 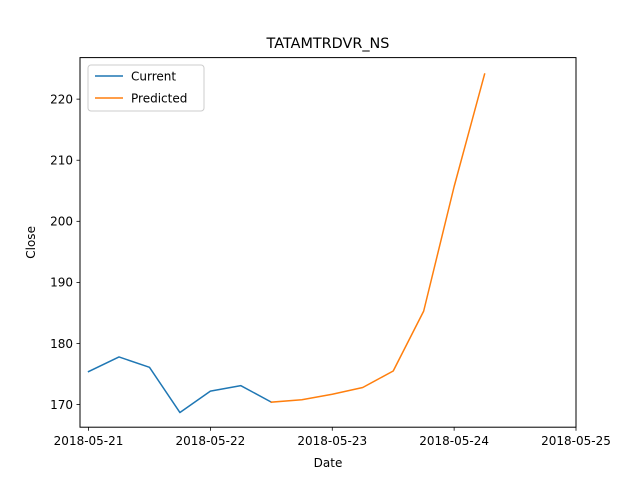 What do you see at coordinates (31, 242) in the screenshot?
I see `y-axis-label: Close` at bounding box center [31, 242].